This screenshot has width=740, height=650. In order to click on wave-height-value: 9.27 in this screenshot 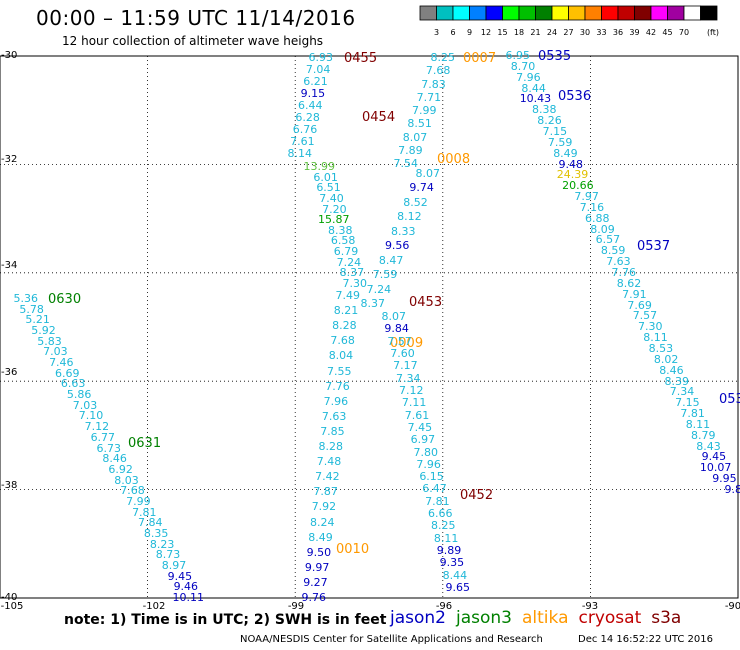, I will do `click(315, 582)`.